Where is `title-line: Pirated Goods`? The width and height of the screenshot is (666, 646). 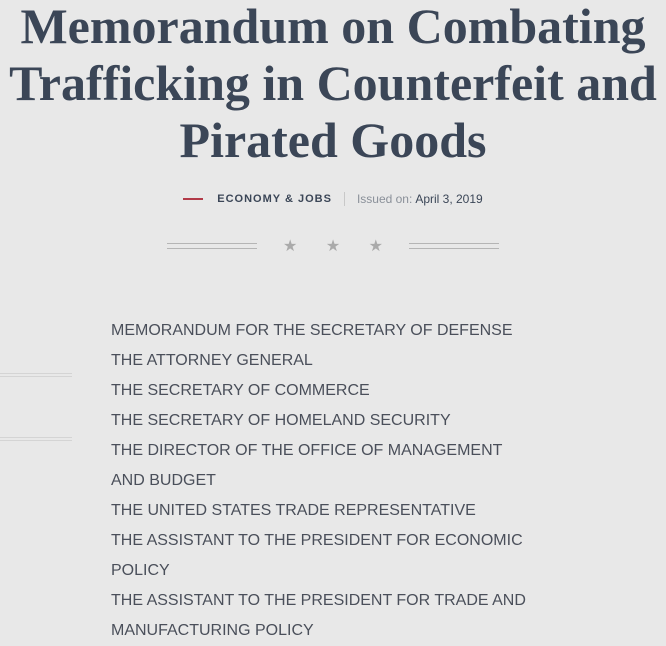
title-line: Pirated Goods is located at coordinates (333, 140).